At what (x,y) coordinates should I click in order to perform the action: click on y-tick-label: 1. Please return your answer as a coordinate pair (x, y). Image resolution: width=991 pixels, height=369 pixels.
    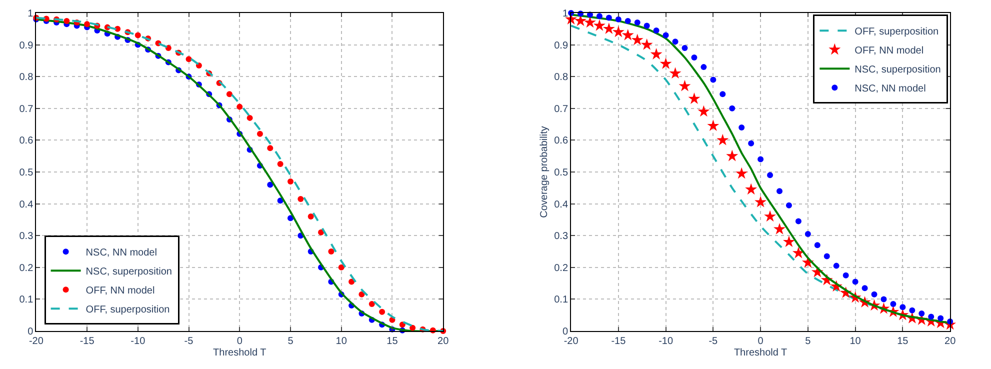
    Looking at the image, I should click on (565, 14).